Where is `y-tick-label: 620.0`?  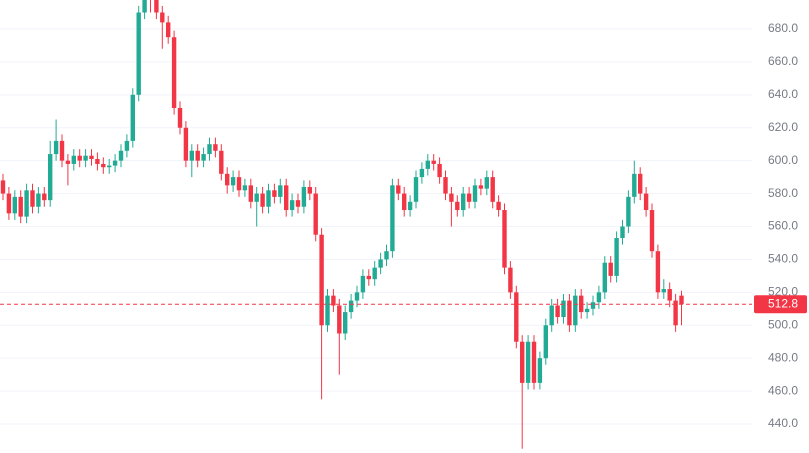
y-tick-label: 620.0 is located at coordinates (783, 127).